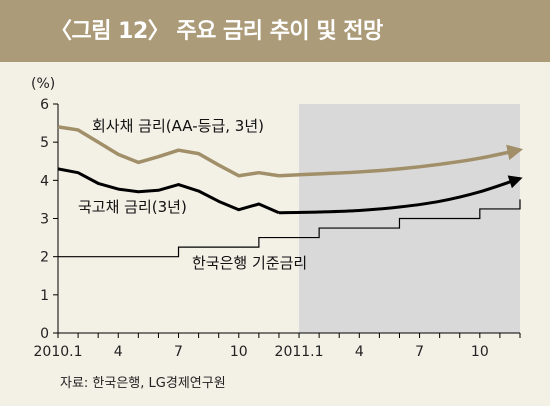  Describe the element at coordinates (44, 143) in the screenshot. I see `y-tick-label: 5` at that location.